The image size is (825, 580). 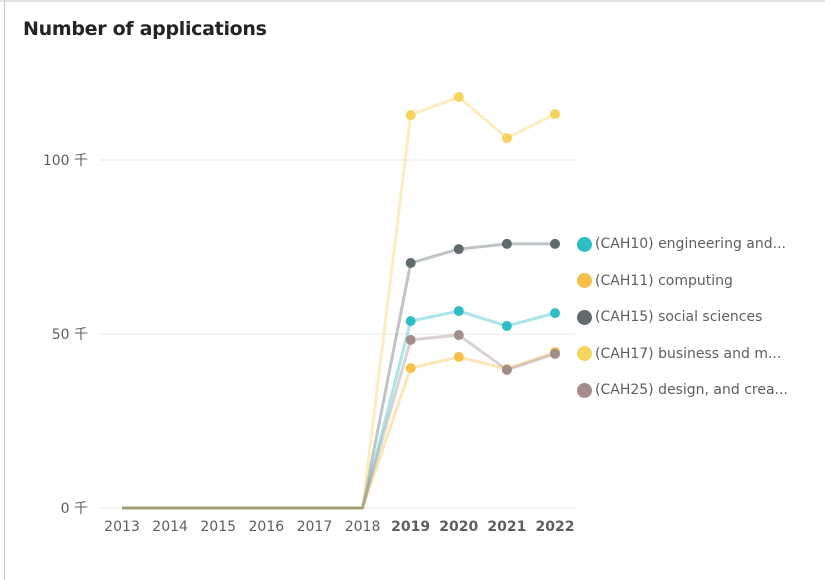 I want to click on y-tick-label: 0 千, so click(x=74, y=509).